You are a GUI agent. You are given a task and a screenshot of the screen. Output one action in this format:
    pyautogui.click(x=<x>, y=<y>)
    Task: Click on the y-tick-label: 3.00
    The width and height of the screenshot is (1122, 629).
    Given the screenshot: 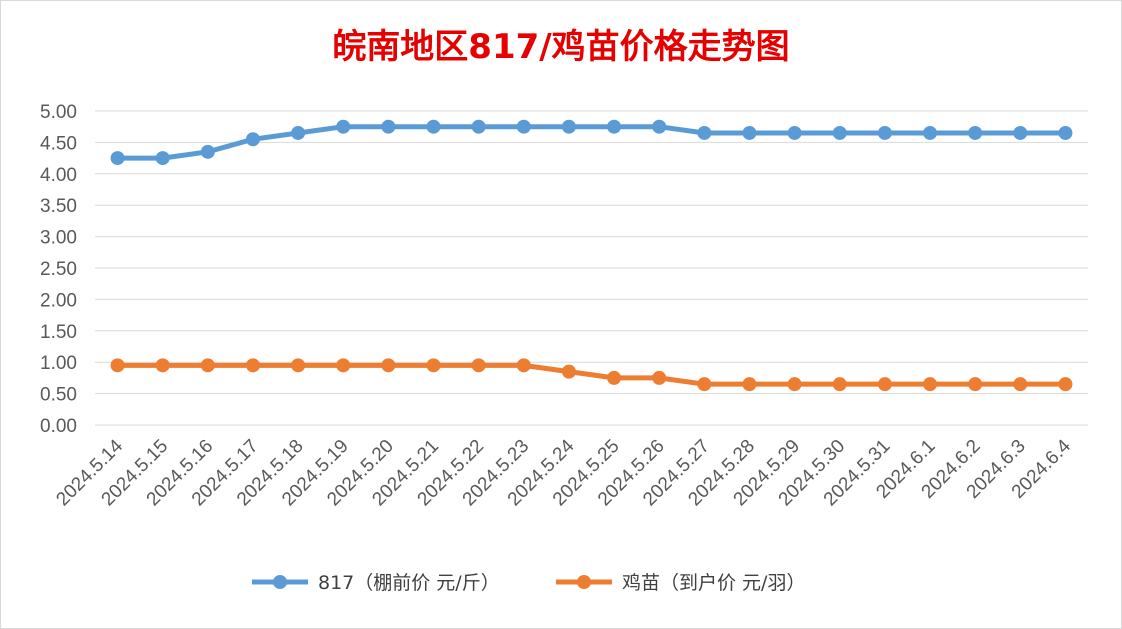 What is the action you would take?
    pyautogui.click(x=58, y=238)
    